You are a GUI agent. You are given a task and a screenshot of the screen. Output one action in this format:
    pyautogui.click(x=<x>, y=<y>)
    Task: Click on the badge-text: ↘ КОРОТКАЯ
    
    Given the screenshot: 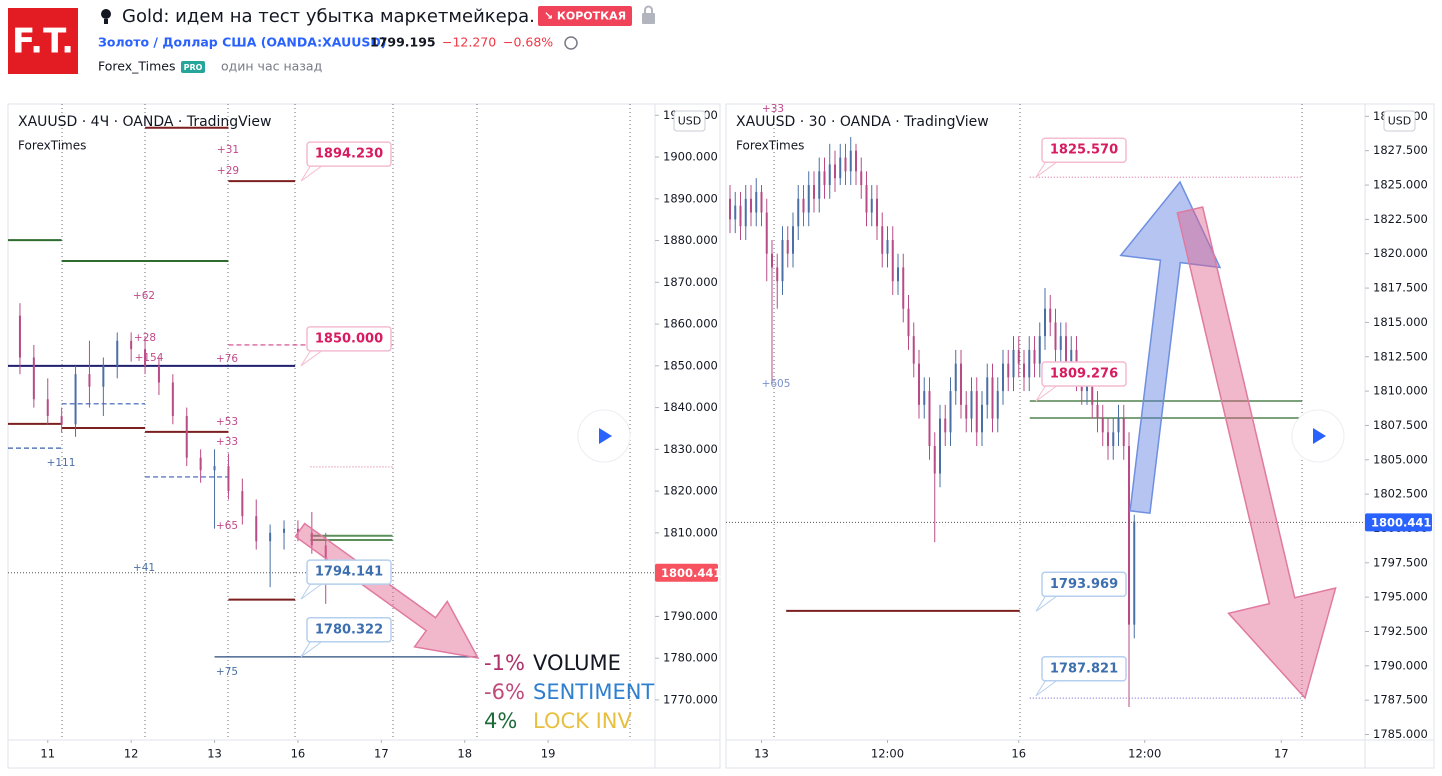 What is the action you would take?
    pyautogui.click(x=585, y=16)
    